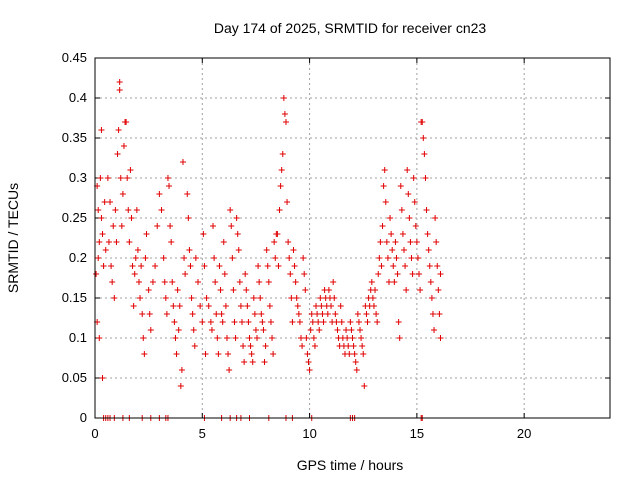  Describe the element at coordinates (309, 433) in the screenshot. I see `x-tick-label: 10` at that location.